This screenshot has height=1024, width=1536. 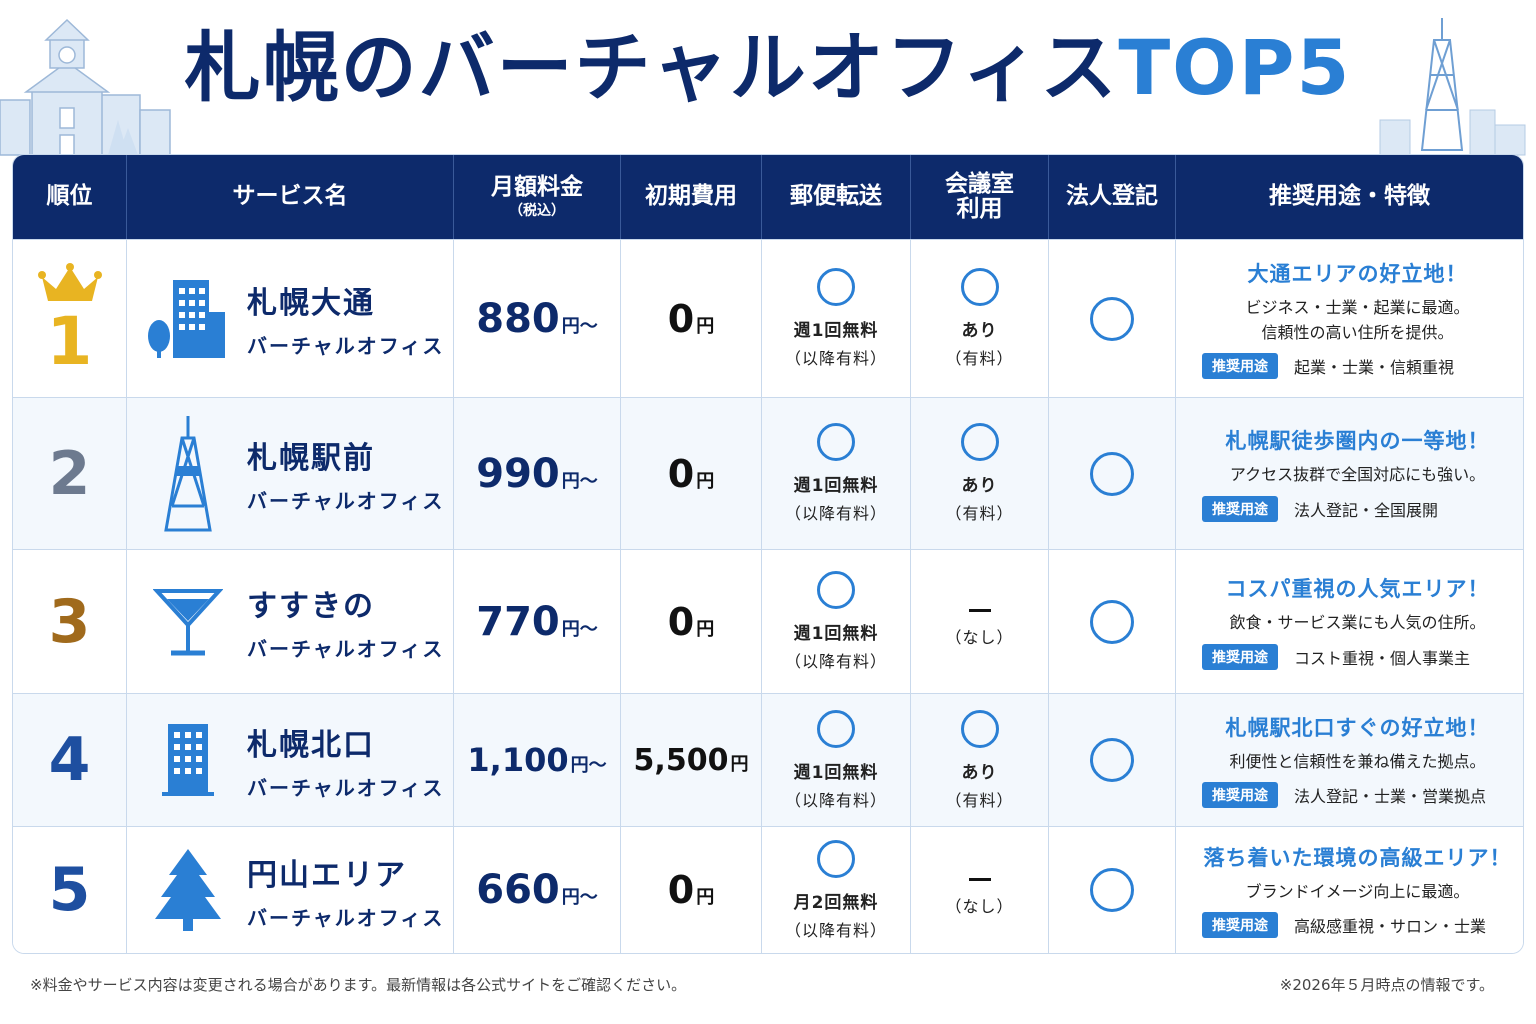 I want to click on service-cell: 札幌駅前 バーチャルオフィス, so click(x=290, y=473).